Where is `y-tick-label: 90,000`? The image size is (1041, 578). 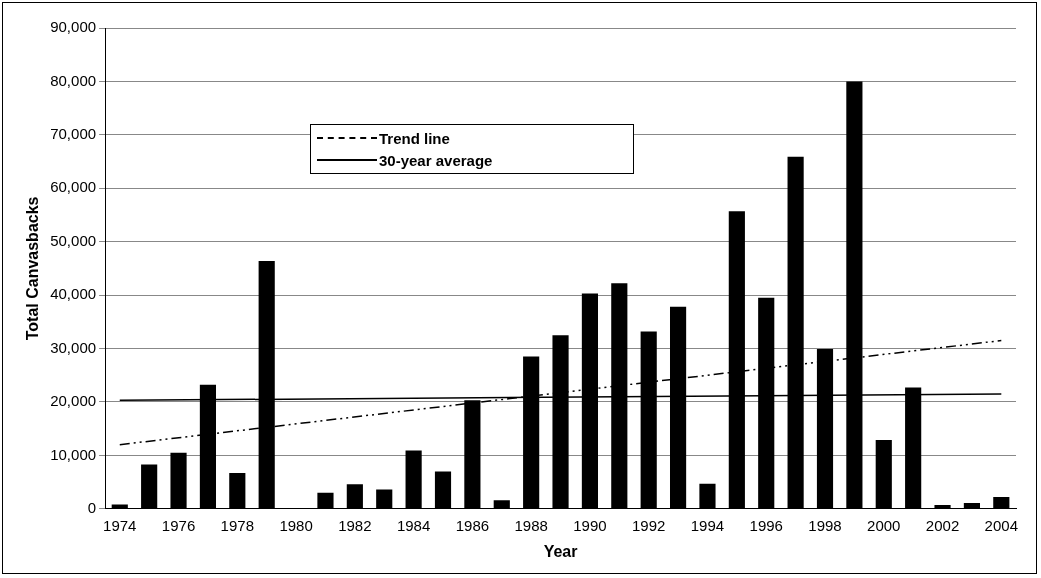 y-tick-label: 90,000 is located at coordinates (73, 27).